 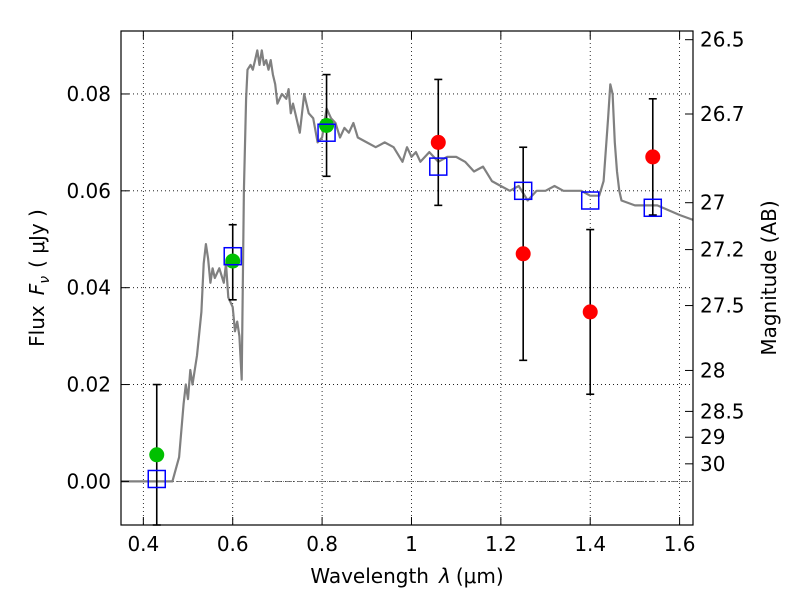 What do you see at coordinates (45, 280) in the screenshot?
I see `y-axis-label-subscript: ν` at bounding box center [45, 280].